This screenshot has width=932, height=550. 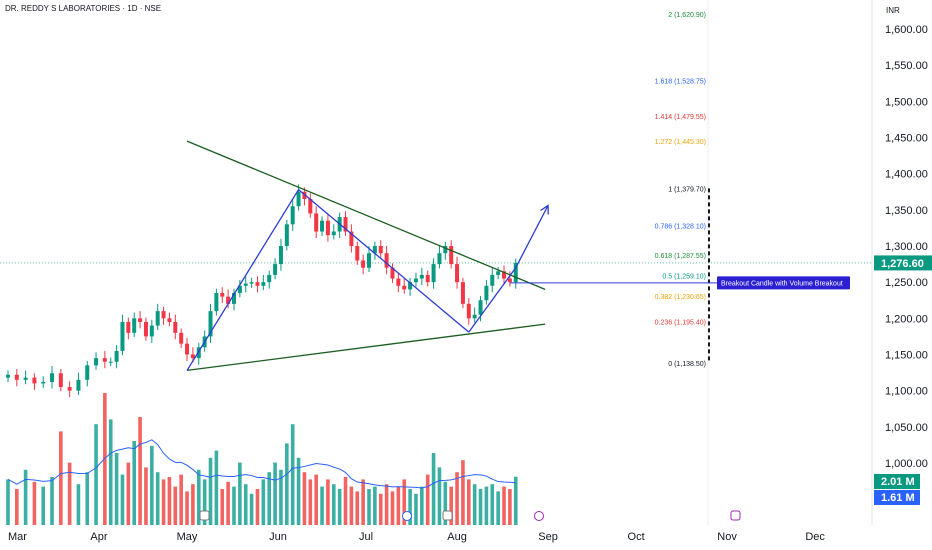 I want to click on fib-label-0: 2 (1,620.90), so click(x=687, y=15).